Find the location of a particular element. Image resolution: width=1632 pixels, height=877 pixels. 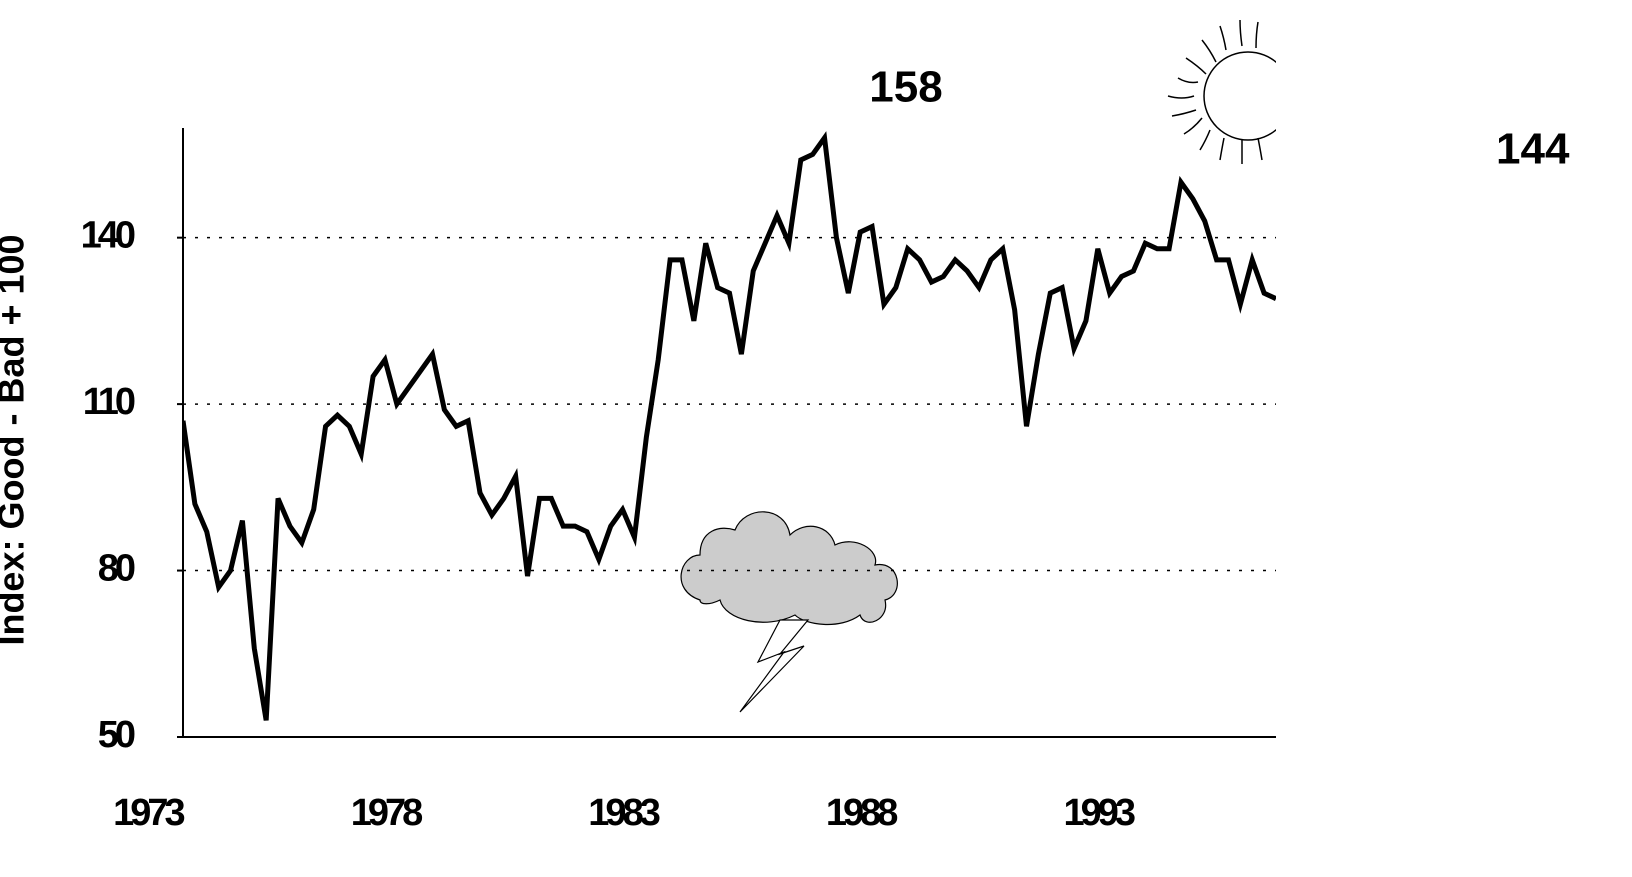

y-tick-label: 110 is located at coordinates (109, 402).